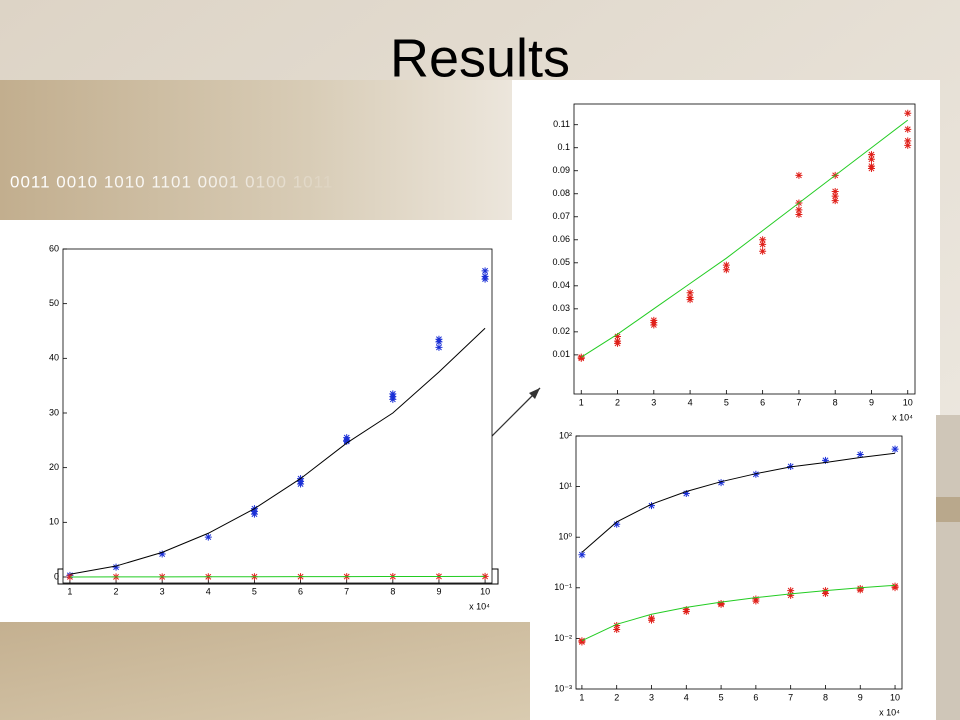  Describe the element at coordinates (563, 638) in the screenshot. I see `y-tick-label: 10⁻²` at that location.